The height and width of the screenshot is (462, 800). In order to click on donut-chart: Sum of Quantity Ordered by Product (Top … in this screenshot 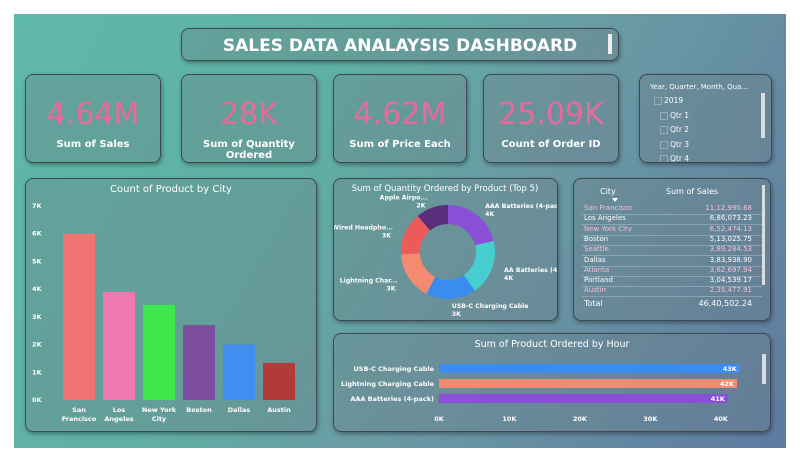, I will do `click(449, 251)`.